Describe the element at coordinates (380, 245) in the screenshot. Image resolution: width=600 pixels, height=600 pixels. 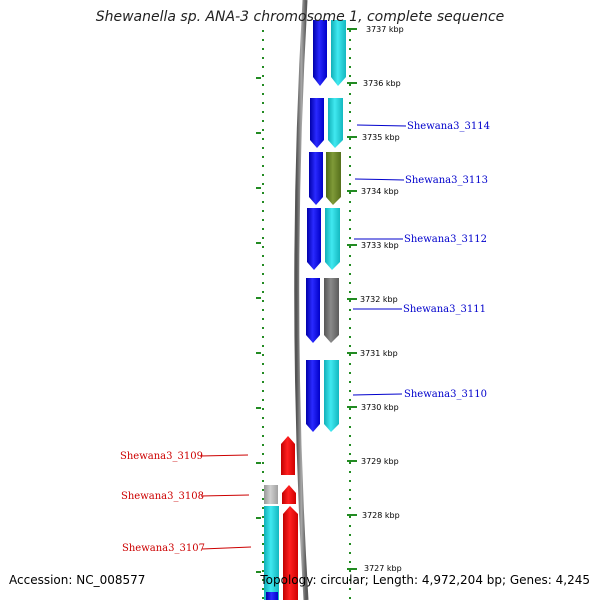
I see `scale-label: 3733 kbp` at that location.